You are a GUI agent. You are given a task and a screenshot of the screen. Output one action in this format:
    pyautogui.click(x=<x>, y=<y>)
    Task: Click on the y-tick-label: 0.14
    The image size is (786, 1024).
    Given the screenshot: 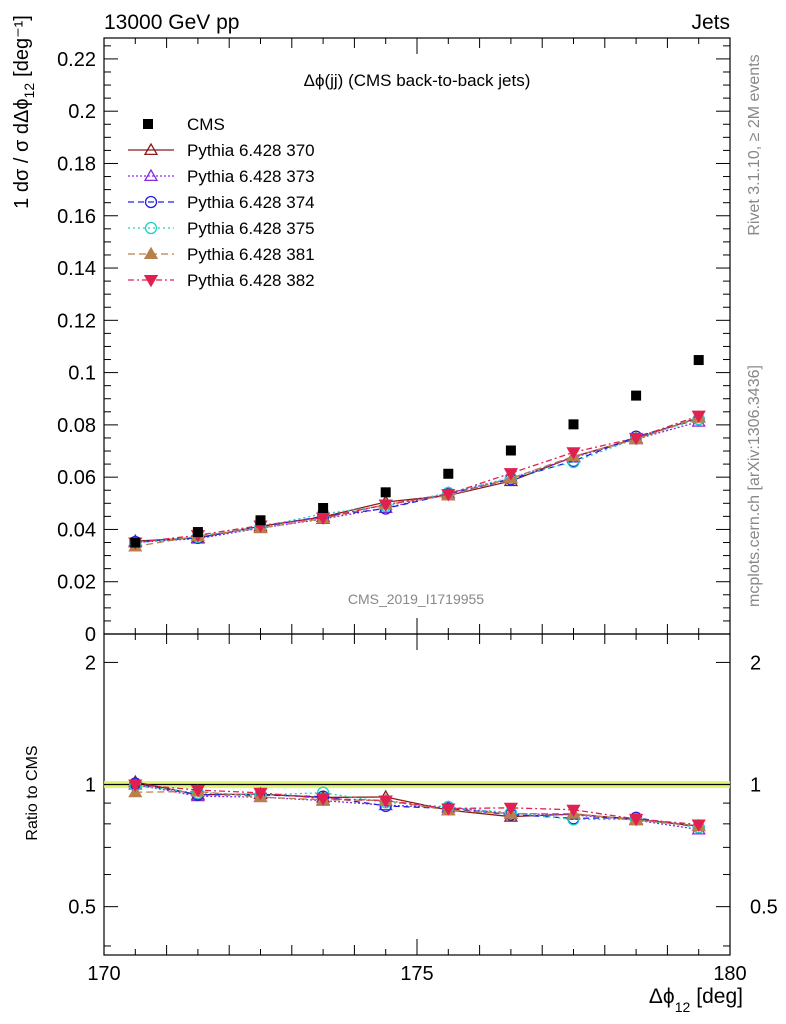 What is the action you would take?
    pyautogui.click(x=76, y=269)
    